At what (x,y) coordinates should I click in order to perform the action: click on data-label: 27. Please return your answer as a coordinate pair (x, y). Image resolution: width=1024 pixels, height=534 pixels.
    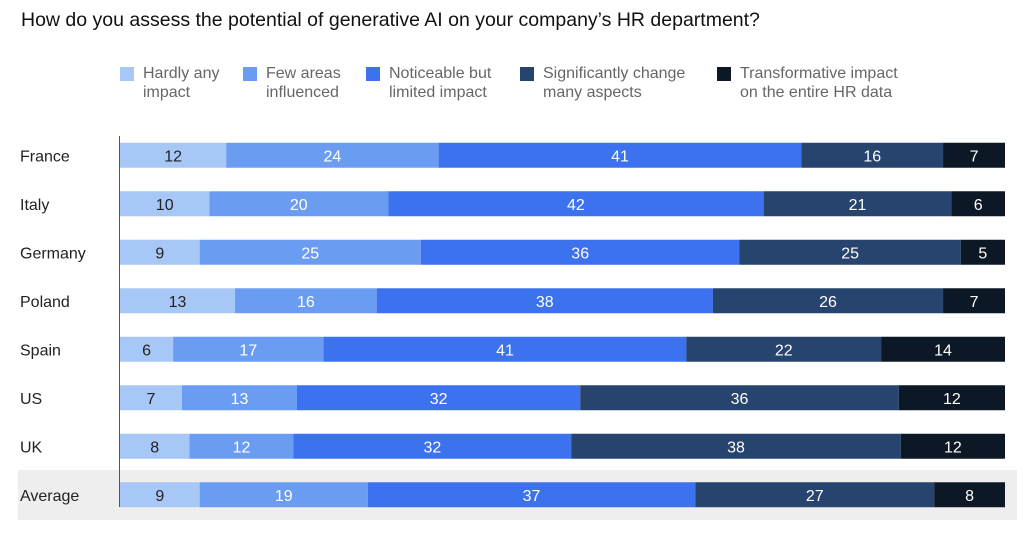
    Looking at the image, I should click on (815, 496).